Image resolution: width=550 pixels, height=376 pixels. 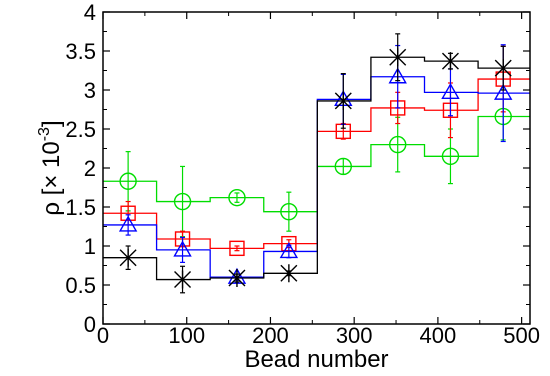 I want to click on x-tick-label: 300, so click(x=354, y=335).